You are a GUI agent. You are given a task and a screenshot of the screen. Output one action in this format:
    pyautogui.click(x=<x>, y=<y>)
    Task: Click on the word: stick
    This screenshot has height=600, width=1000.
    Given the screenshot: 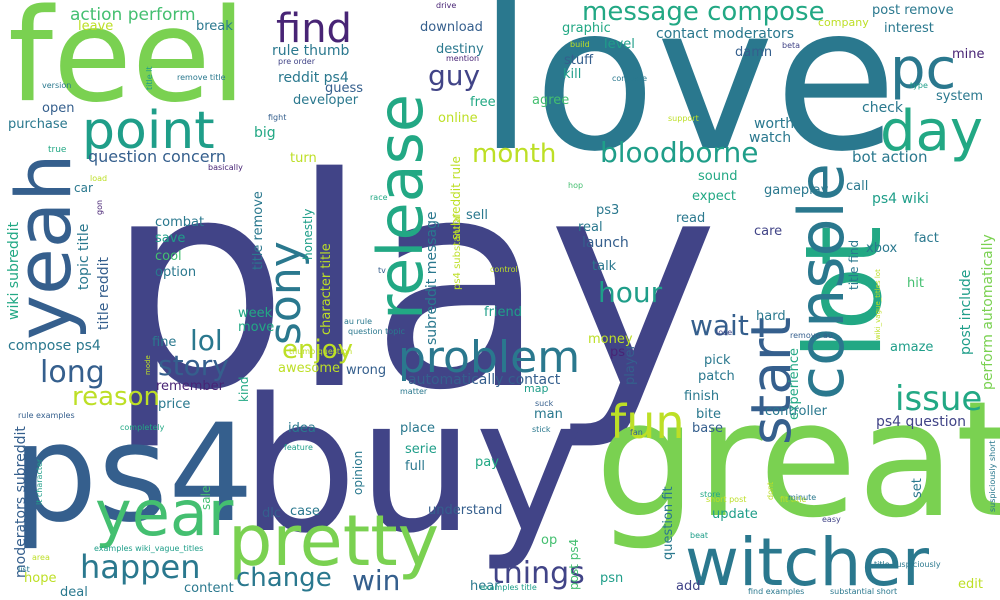 What is the action you would take?
    pyautogui.click(x=541, y=429)
    